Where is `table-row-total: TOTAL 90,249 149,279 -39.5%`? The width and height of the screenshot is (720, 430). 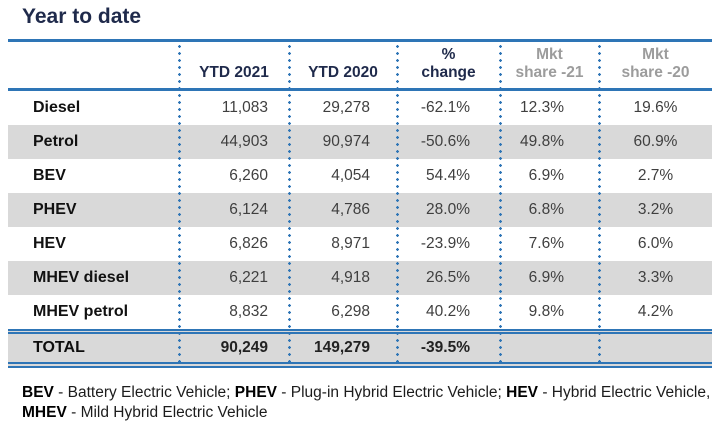 table-row-total: TOTAL 90,249 149,279 -39.5% is located at coordinates (360, 348).